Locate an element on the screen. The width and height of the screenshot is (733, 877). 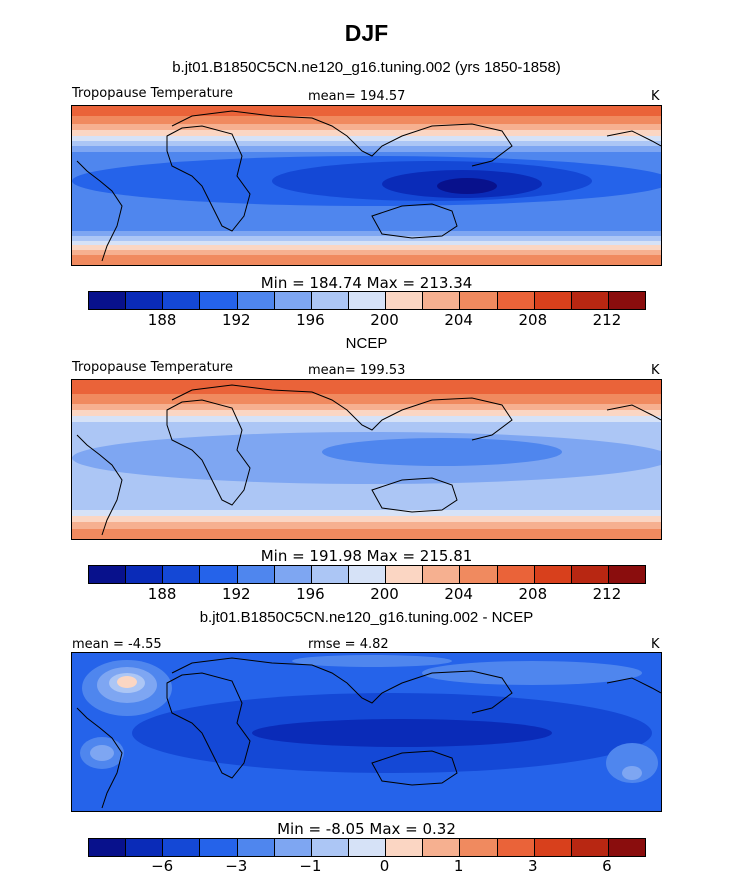
colorbar-tick-label: −1 is located at coordinates (310, 866).